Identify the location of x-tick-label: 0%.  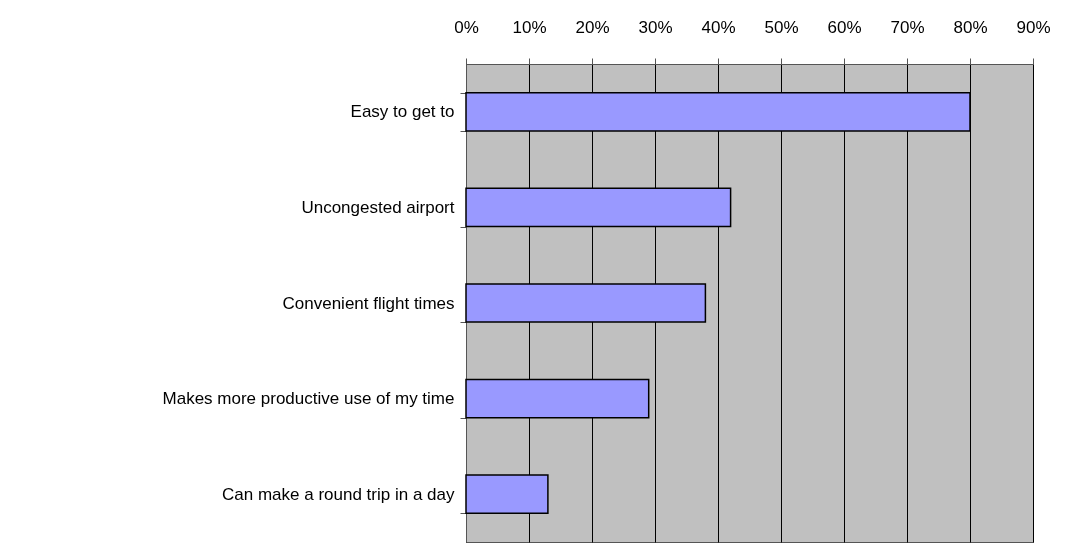
(466, 27).